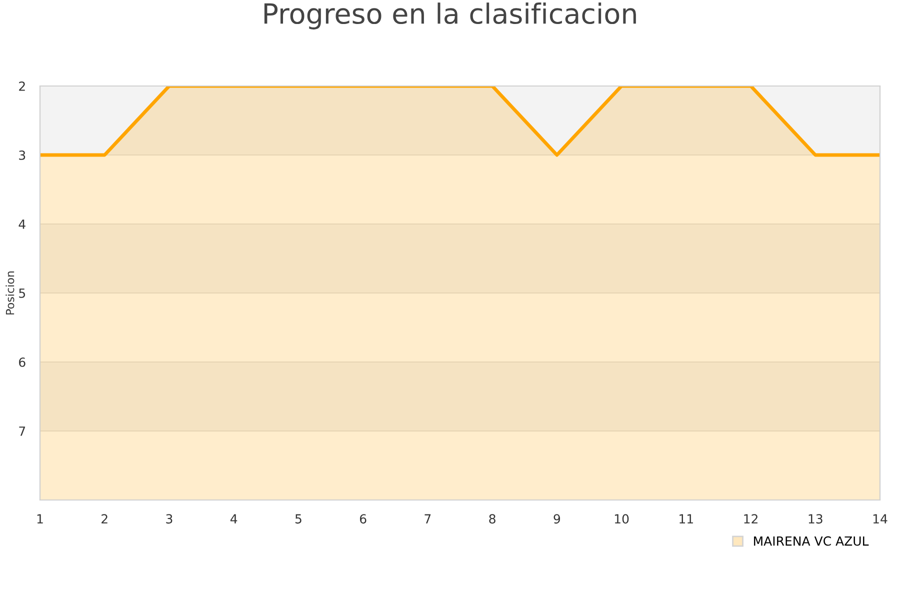 This screenshot has width=900, height=600. What do you see at coordinates (22, 155) in the screenshot?
I see `y-tick-label: 3` at bounding box center [22, 155].